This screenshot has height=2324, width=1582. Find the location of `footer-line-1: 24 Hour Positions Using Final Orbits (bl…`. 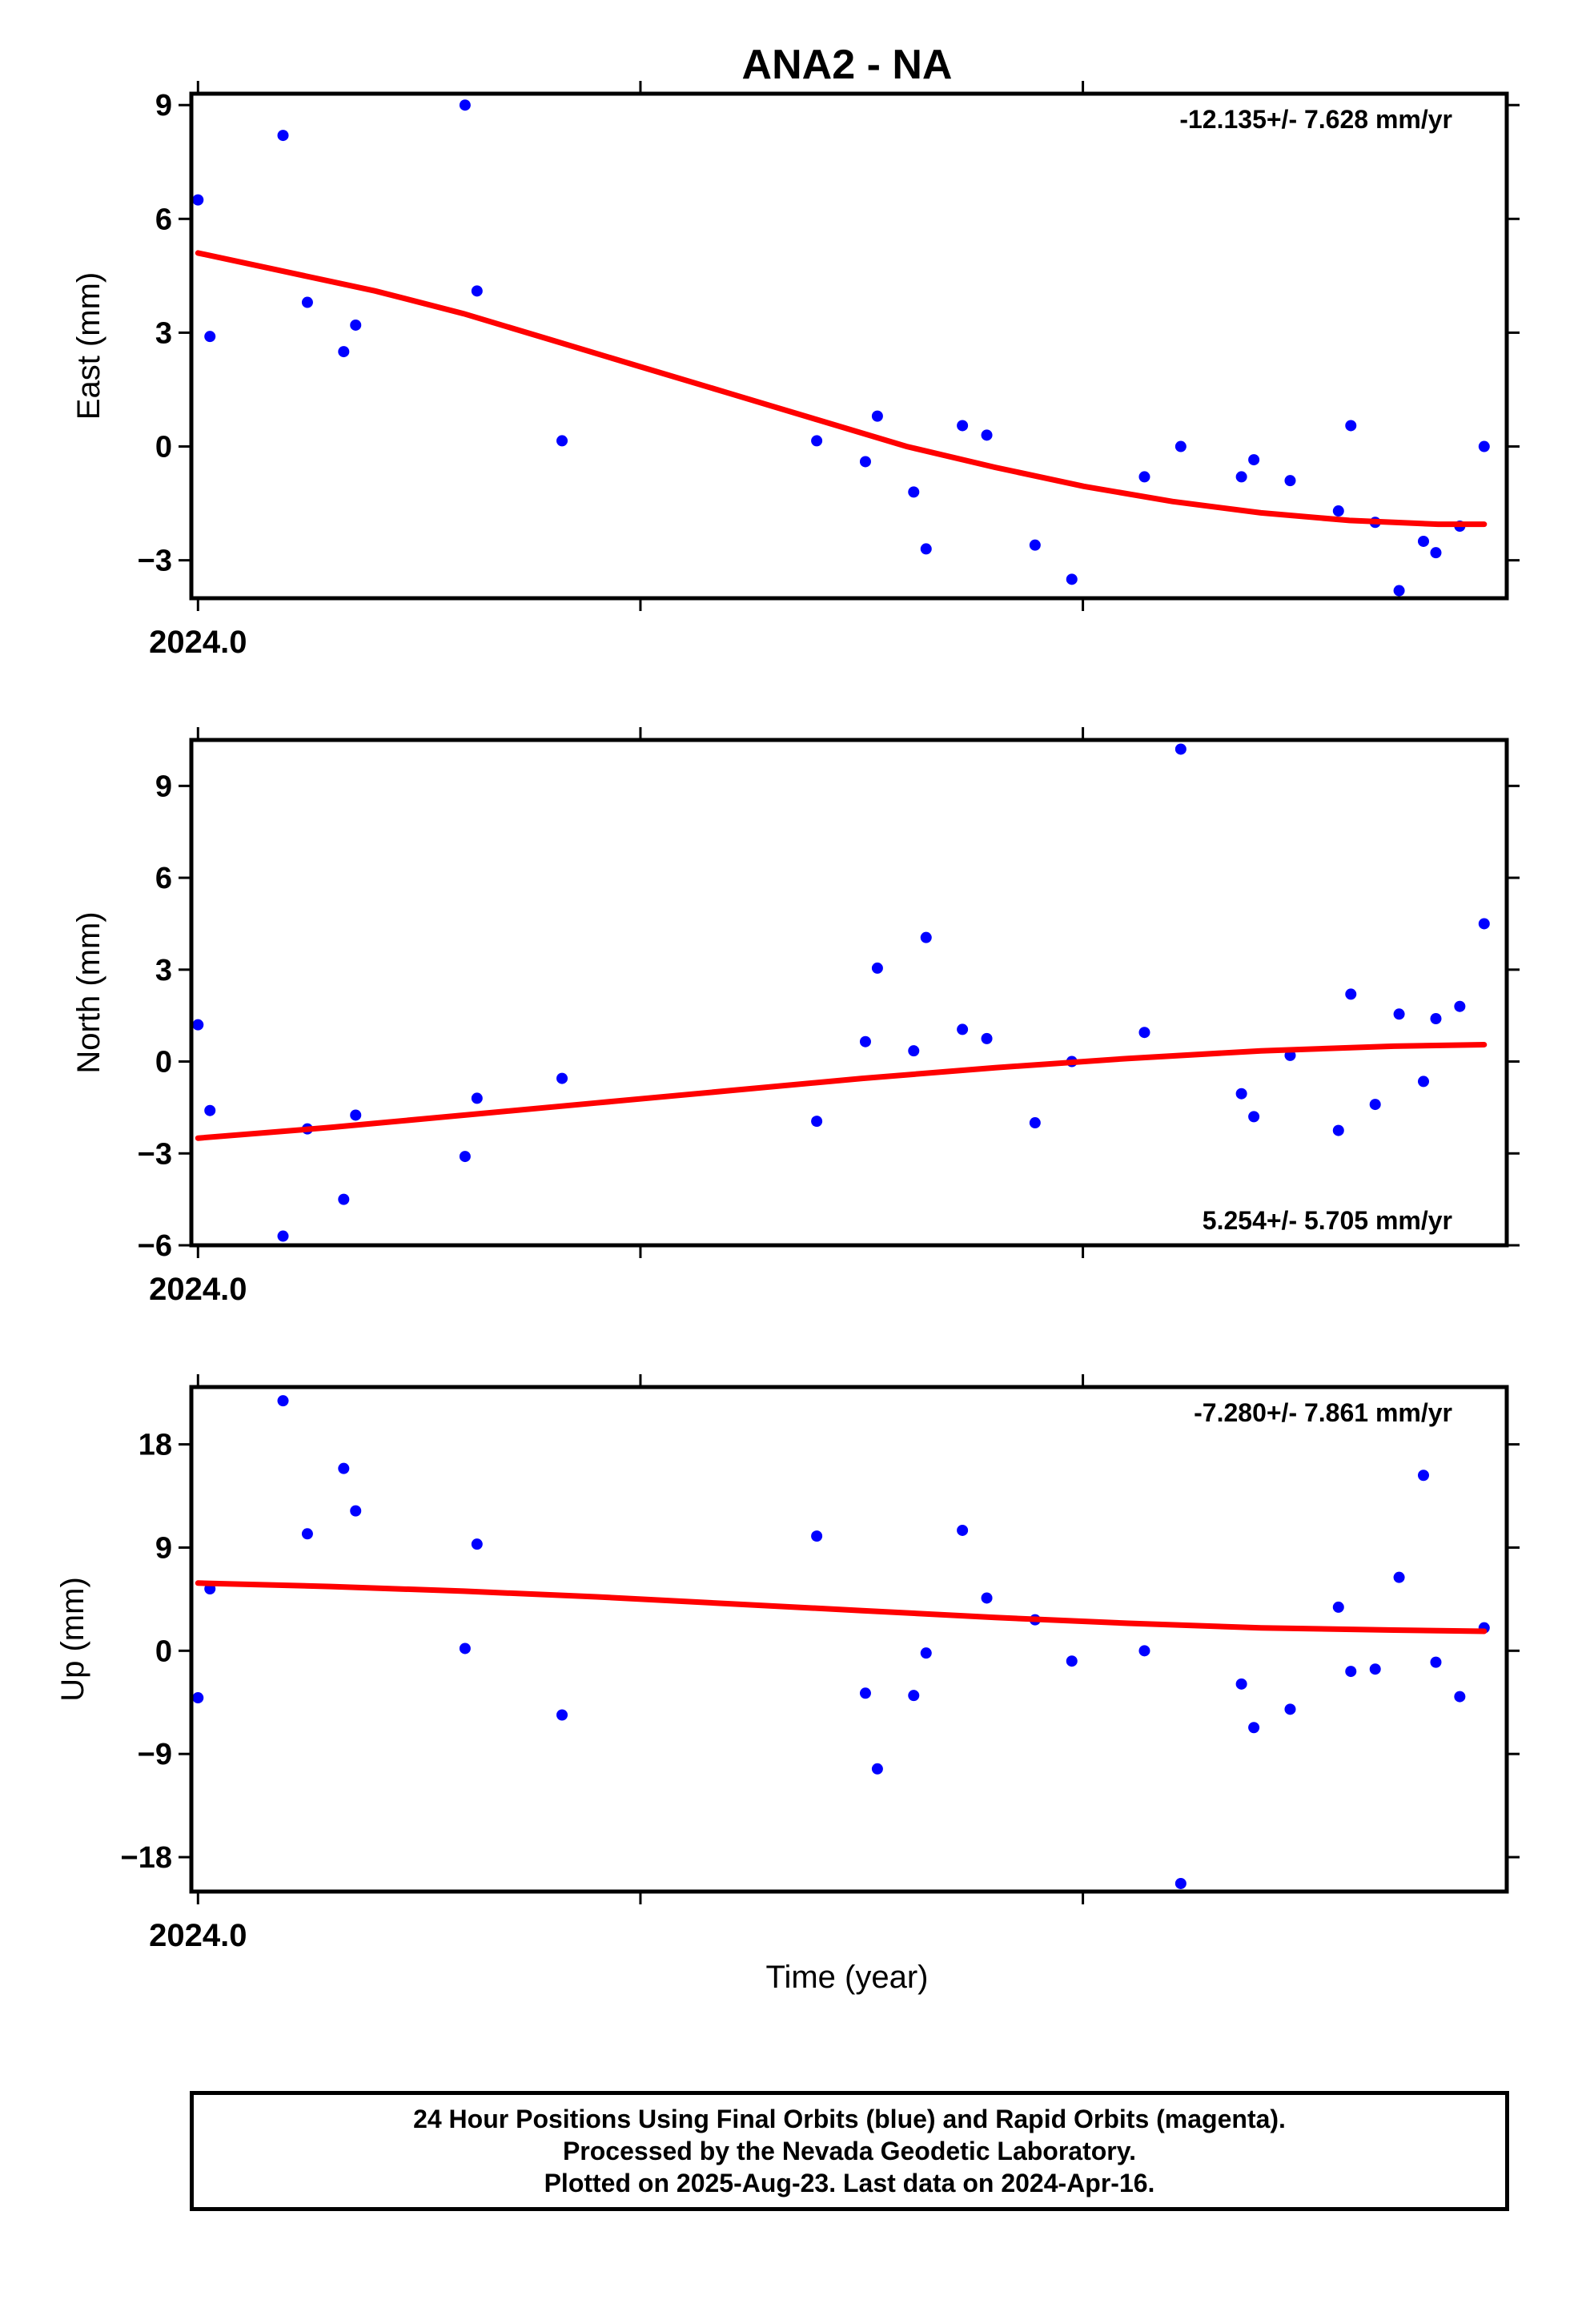

footer-line-1: 24 Hour Positions Using Final Orbits (bl… is located at coordinates (849, 2119).